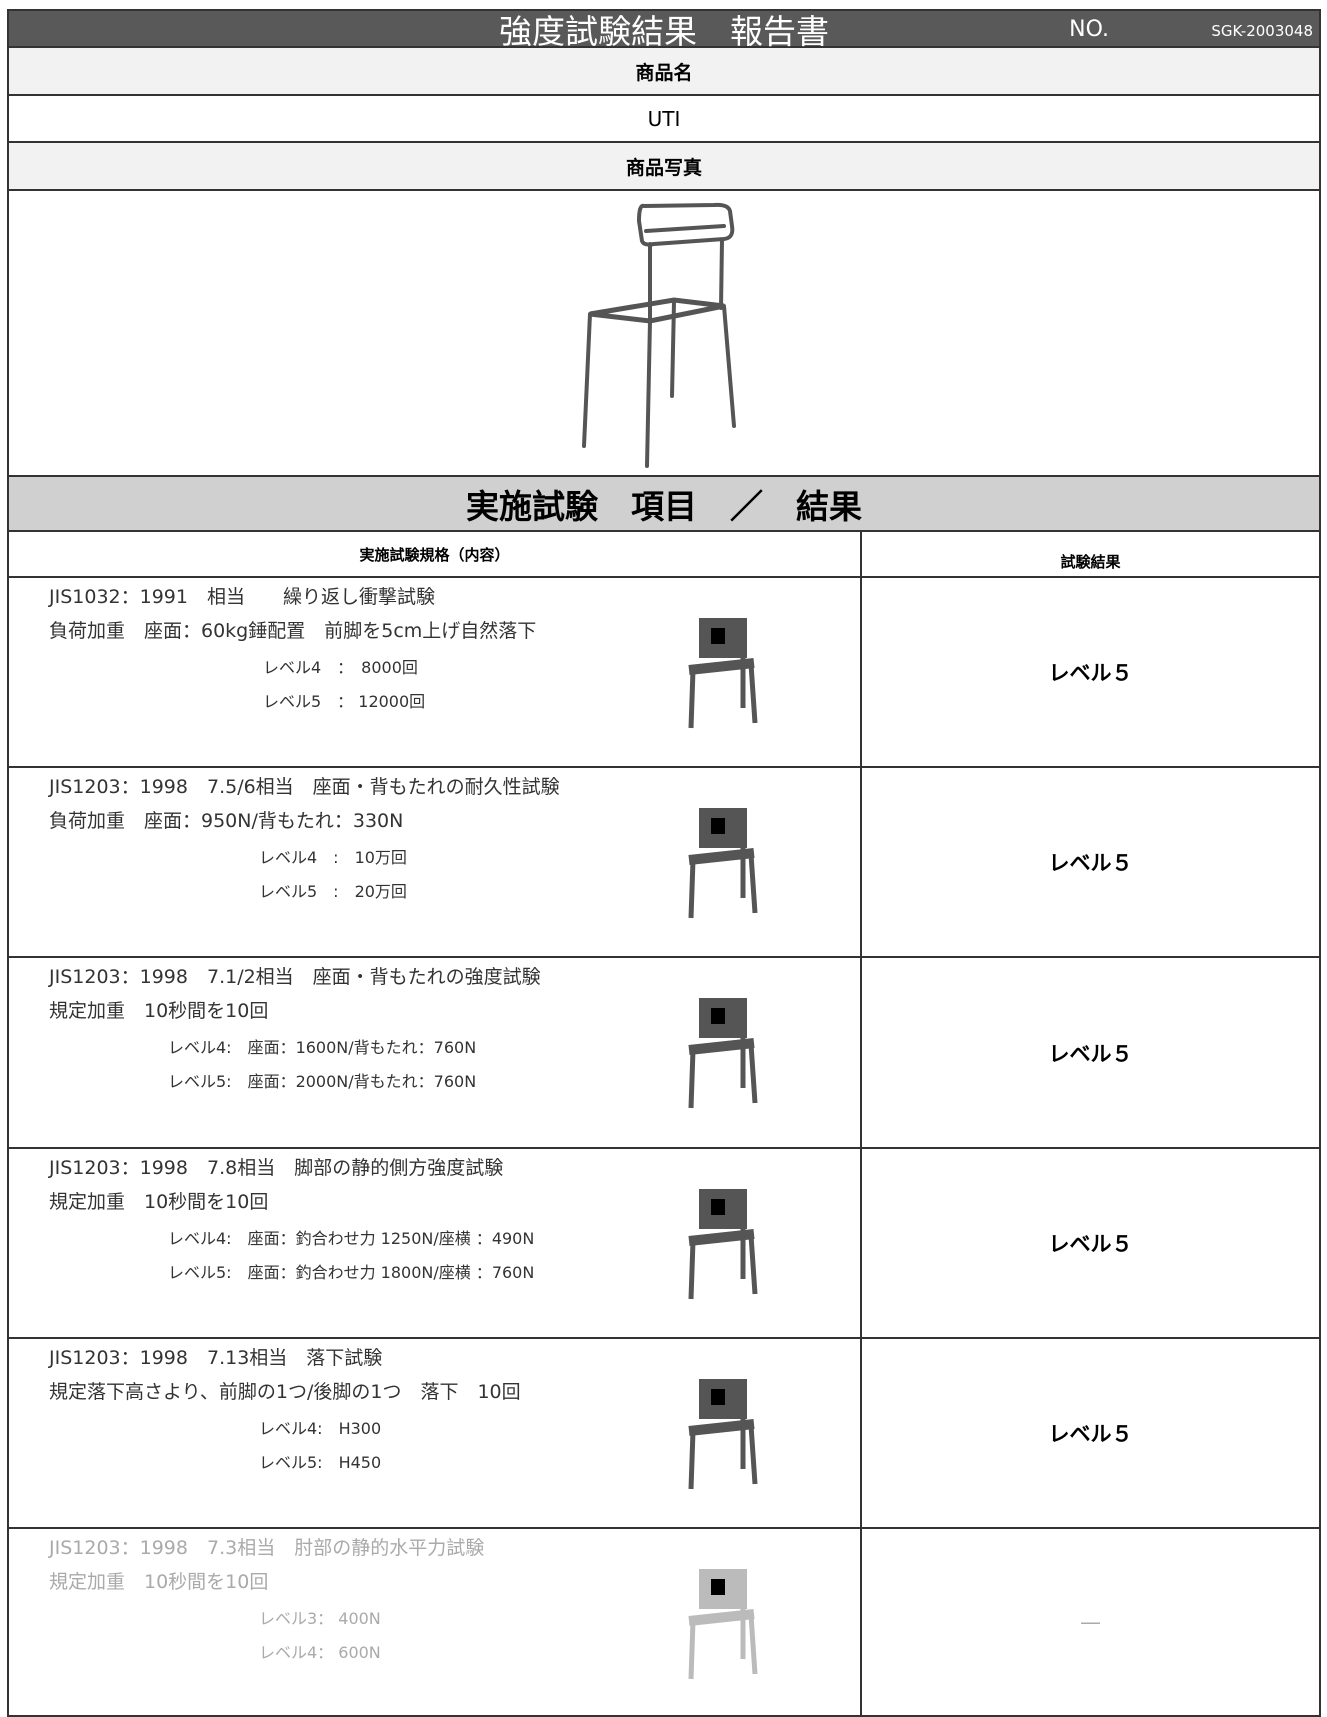 The width and height of the screenshot is (1327, 1717). Describe the element at coordinates (333, 891) in the screenshot. I see `level: レベル5 : 20万回` at that location.